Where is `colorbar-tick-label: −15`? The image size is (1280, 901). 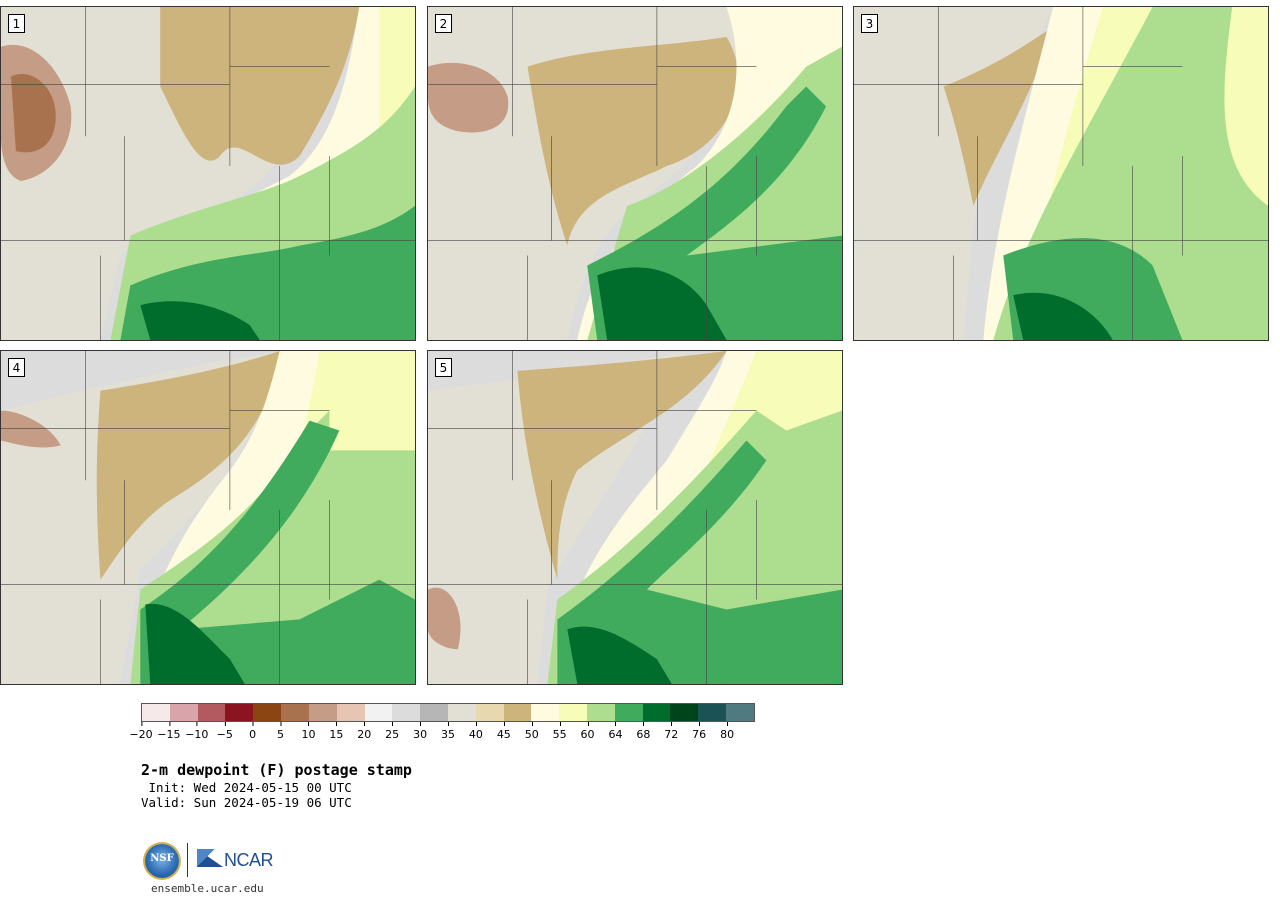 colorbar-tick-label: −15 is located at coordinates (169, 731).